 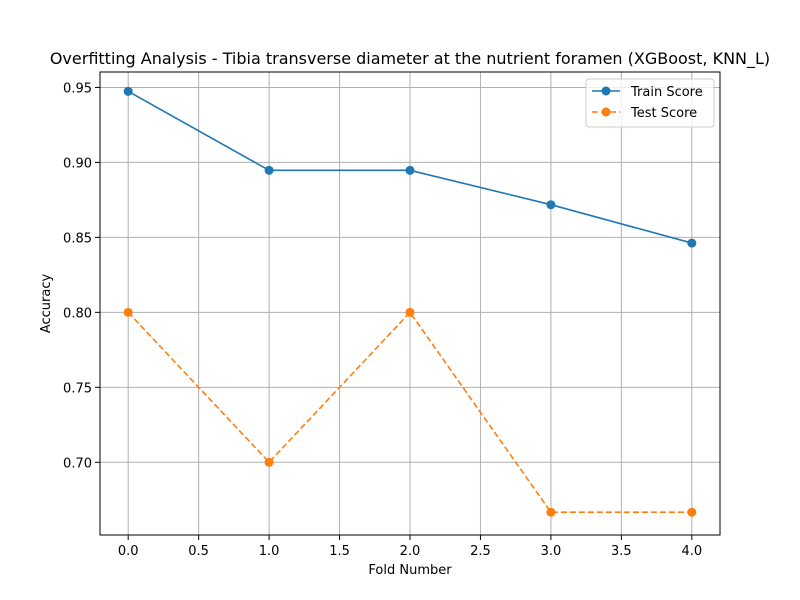 I want to click on y-tick-label: 0.70, so click(x=77, y=463).